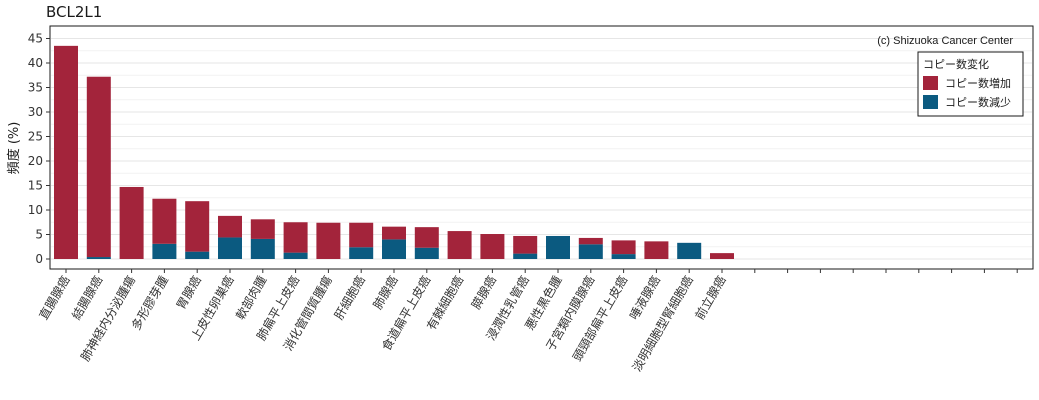 The height and width of the screenshot is (400, 1039). I want to click on x-tick-label: 肺腺癌, so click(385, 292).